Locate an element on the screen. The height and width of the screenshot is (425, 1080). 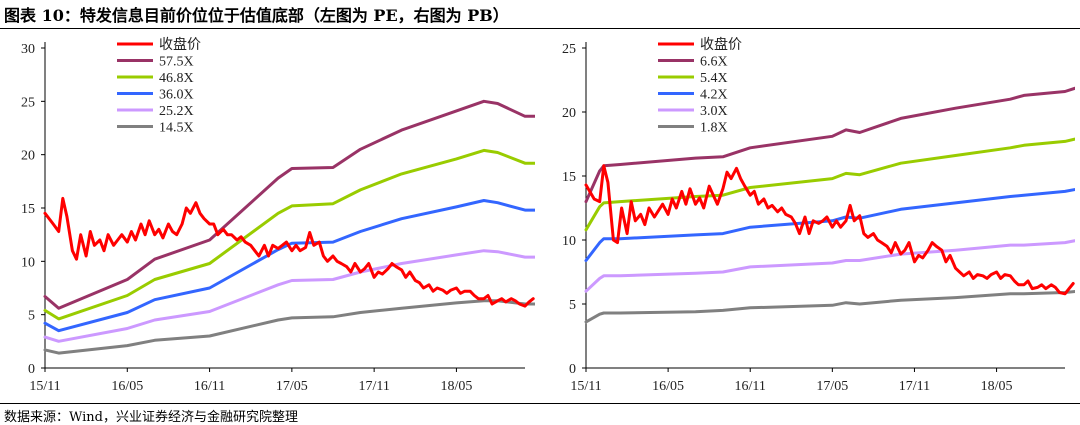
legend-label: 5.4X is located at coordinates (714, 78).